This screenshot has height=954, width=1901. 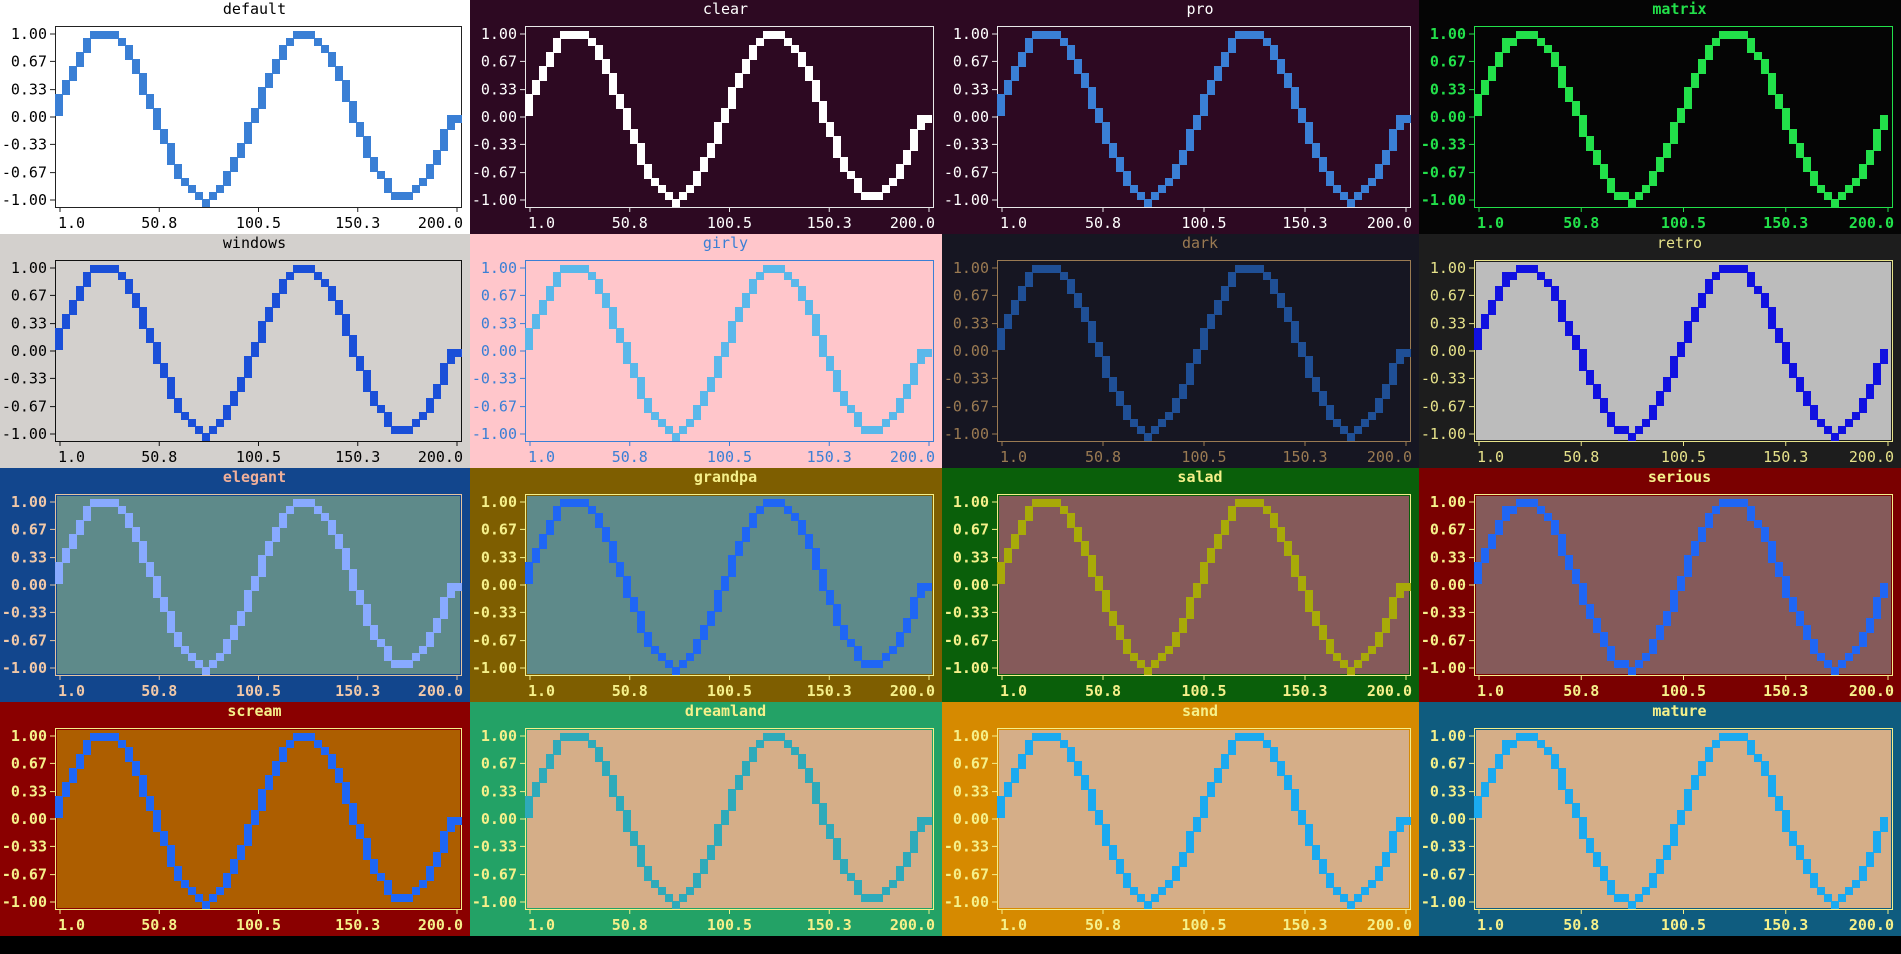 I want to click on y-tick-label: -0.33, so click(x=1443, y=612).